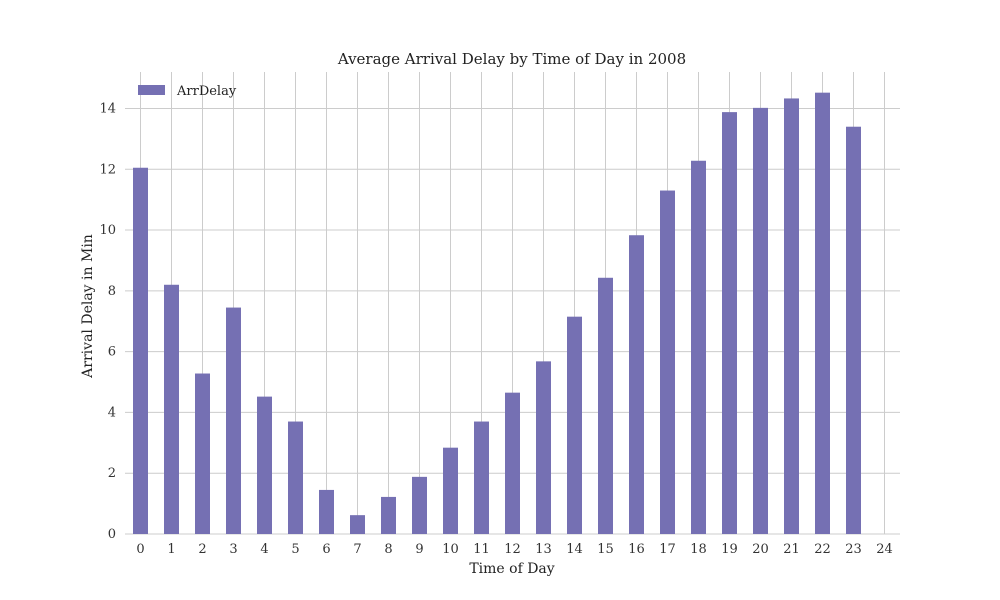  I want to click on y-tick-label: 6, so click(112, 352).